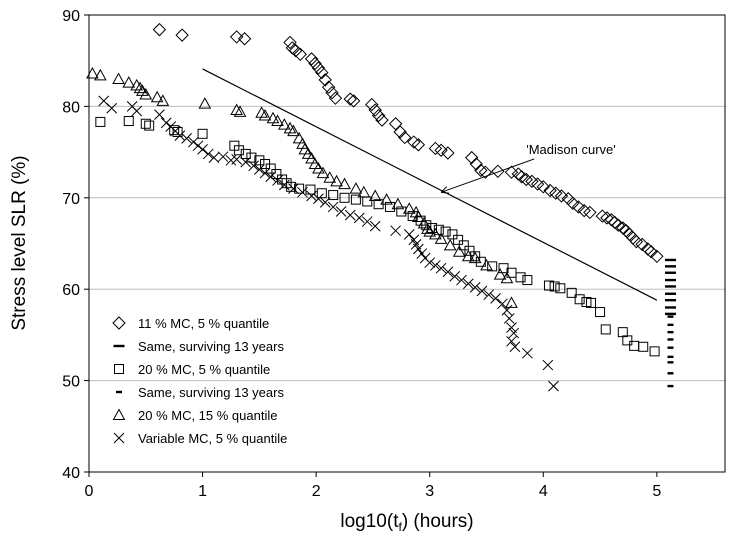  I want to click on y-tick-label: 90, so click(71, 16).